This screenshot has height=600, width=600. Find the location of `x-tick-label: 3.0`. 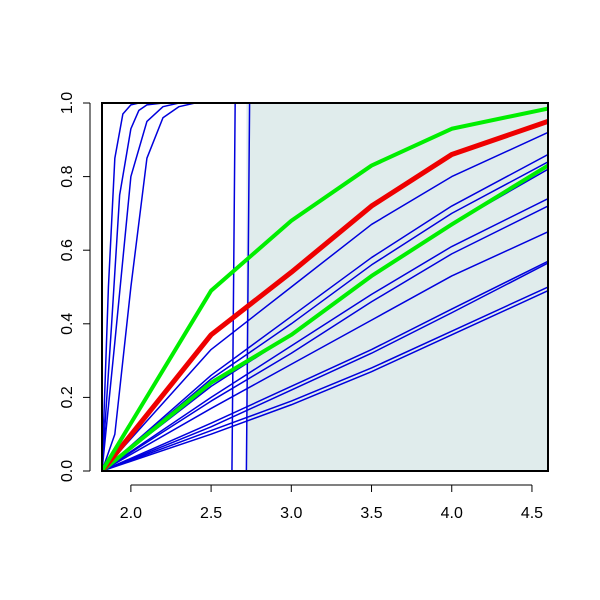

x-tick-label: 3.0 is located at coordinates (291, 513).